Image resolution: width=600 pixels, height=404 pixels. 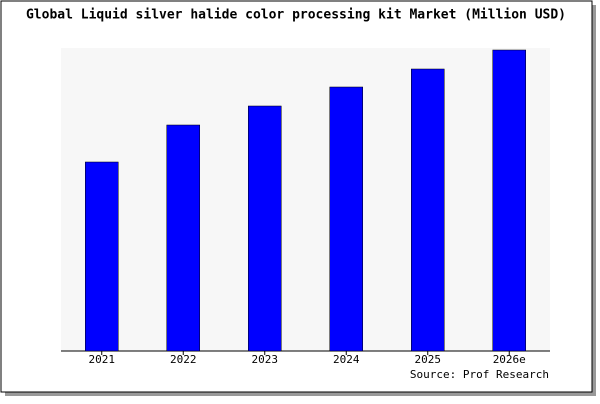 What do you see at coordinates (183, 359) in the screenshot?
I see `x-tick-label: 2022` at bounding box center [183, 359].